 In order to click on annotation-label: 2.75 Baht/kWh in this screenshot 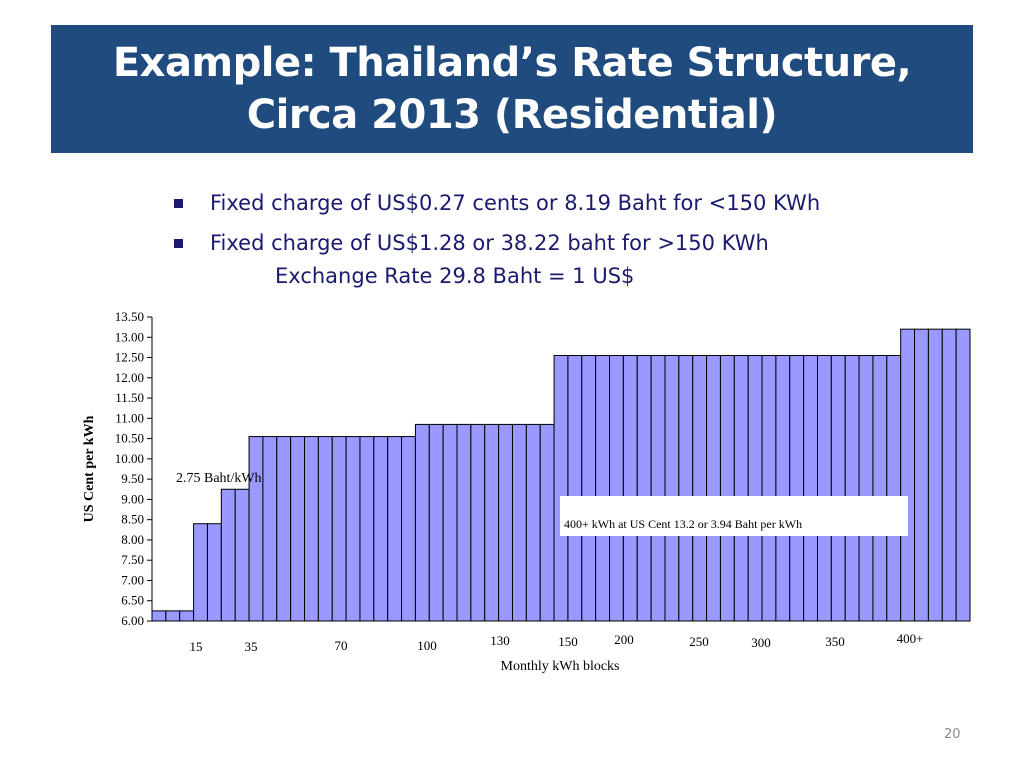, I will do `click(219, 478)`.